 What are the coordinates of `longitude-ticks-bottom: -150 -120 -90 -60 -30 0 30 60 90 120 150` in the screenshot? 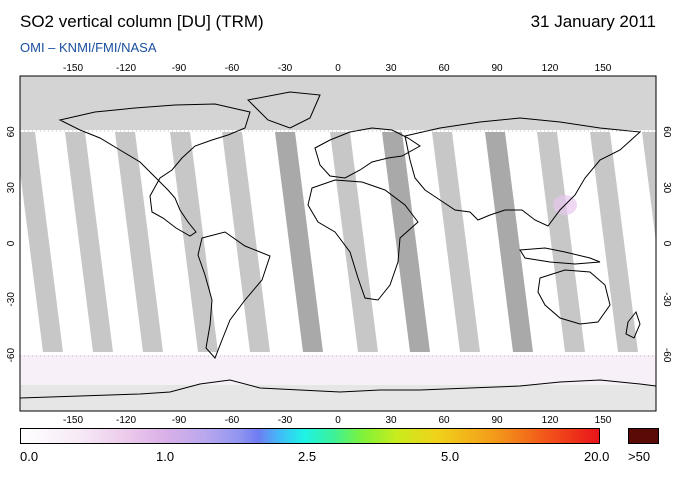 It's located at (337, 420).